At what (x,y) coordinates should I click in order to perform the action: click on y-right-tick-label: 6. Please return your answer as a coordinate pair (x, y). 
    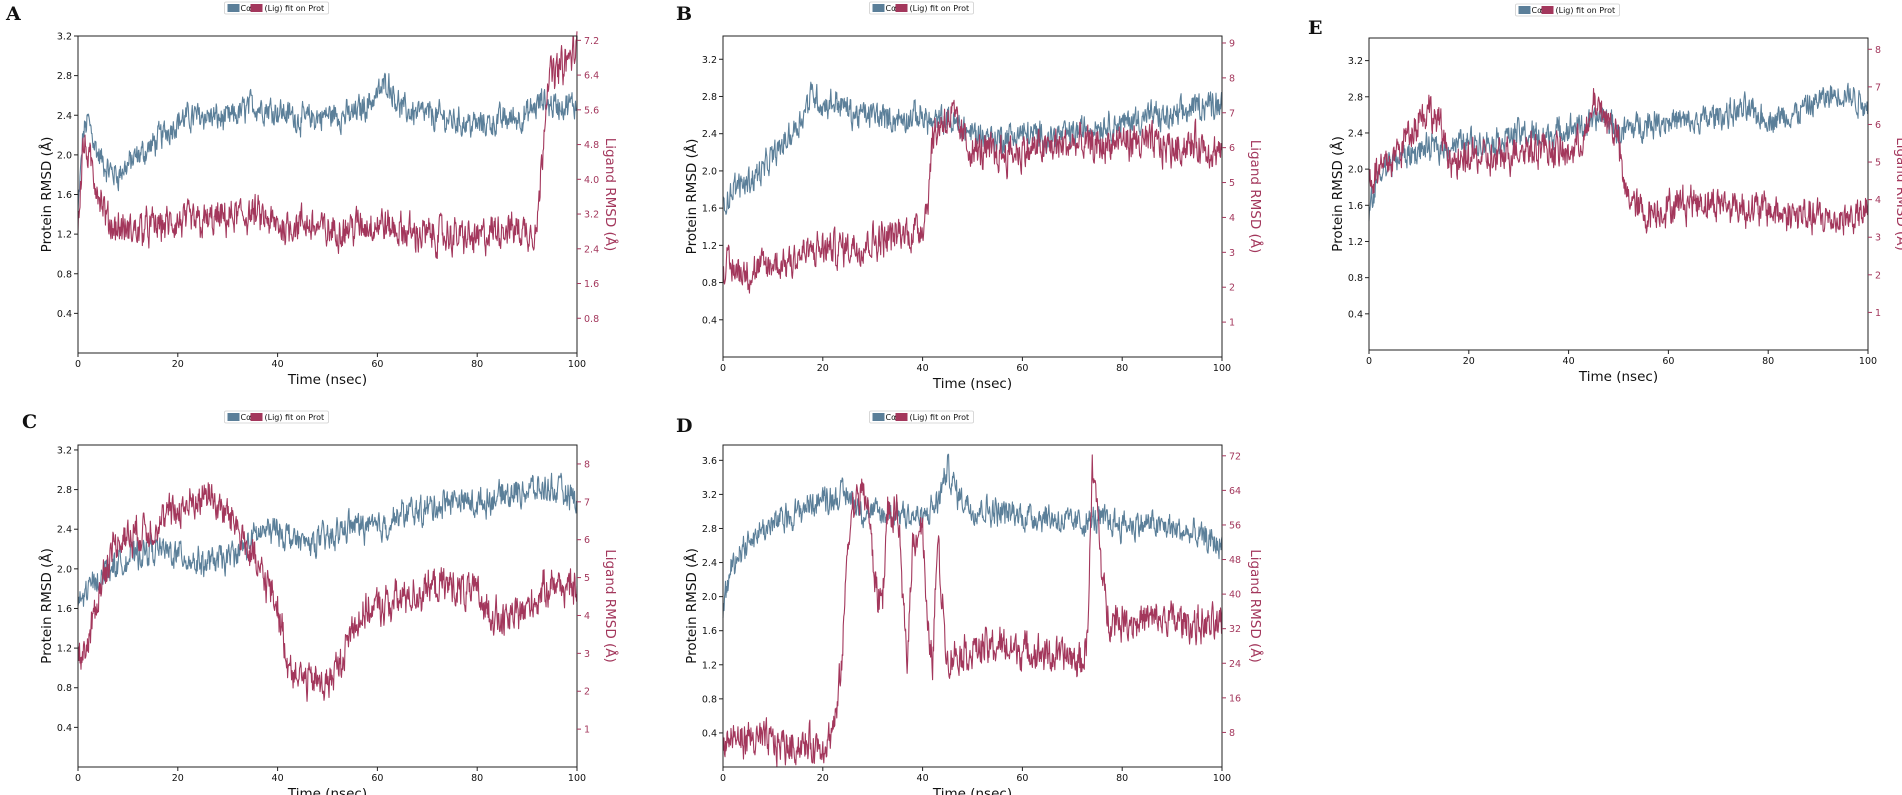
    Looking at the image, I should click on (1878, 125).